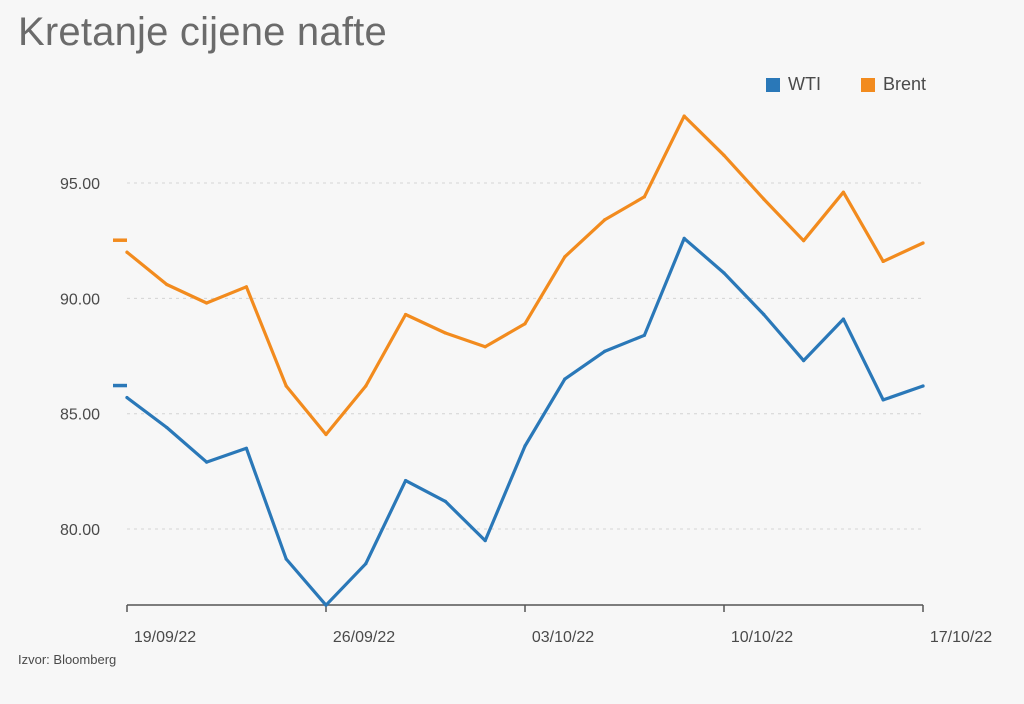 This screenshot has height=704, width=1024. I want to click on y-tick-label: 80.00, so click(80, 530).